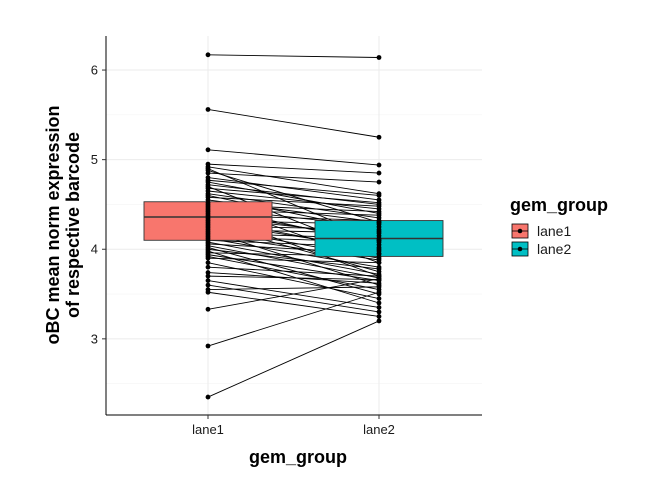 This screenshot has height=485, width=672. Describe the element at coordinates (94, 70) in the screenshot. I see `y-tick-label: 6` at that location.